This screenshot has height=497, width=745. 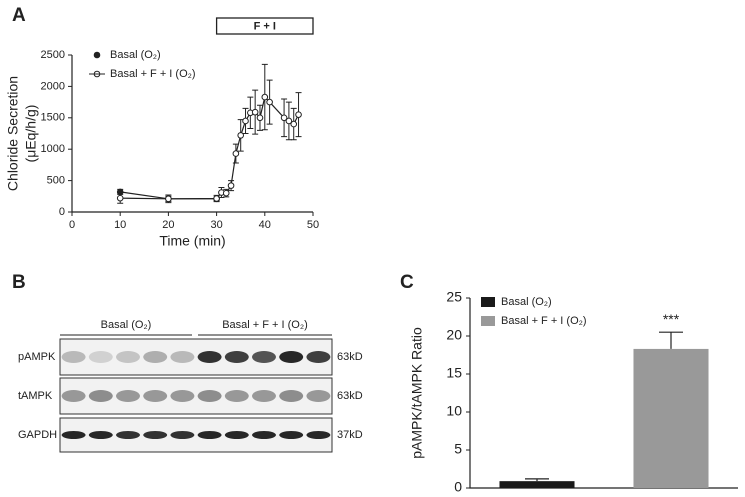 I want to click on x-tick-label: 10, so click(x=120, y=225).